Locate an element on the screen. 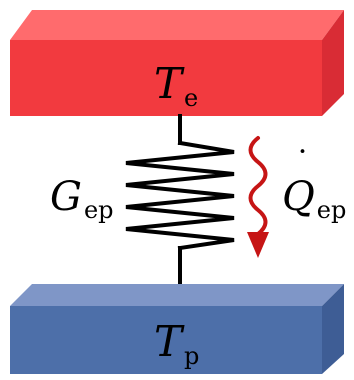 Image resolution: width=354 pixels, height=380 pixels. heat-flow-arrow is located at coordinates (258, 197).